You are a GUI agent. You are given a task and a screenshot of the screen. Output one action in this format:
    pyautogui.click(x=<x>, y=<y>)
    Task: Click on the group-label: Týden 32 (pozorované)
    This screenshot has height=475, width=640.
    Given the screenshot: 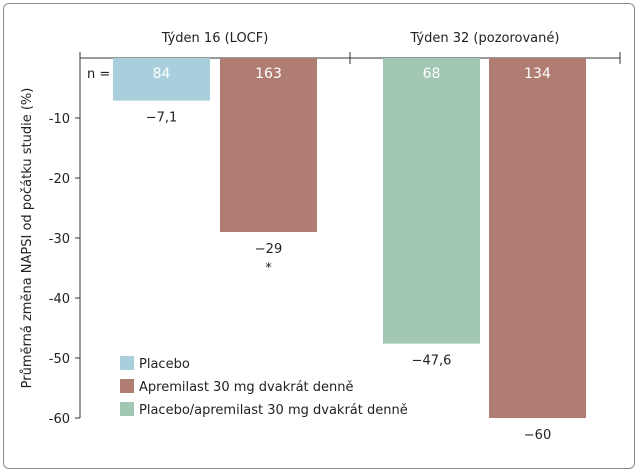 What is the action you would take?
    pyautogui.click(x=485, y=38)
    